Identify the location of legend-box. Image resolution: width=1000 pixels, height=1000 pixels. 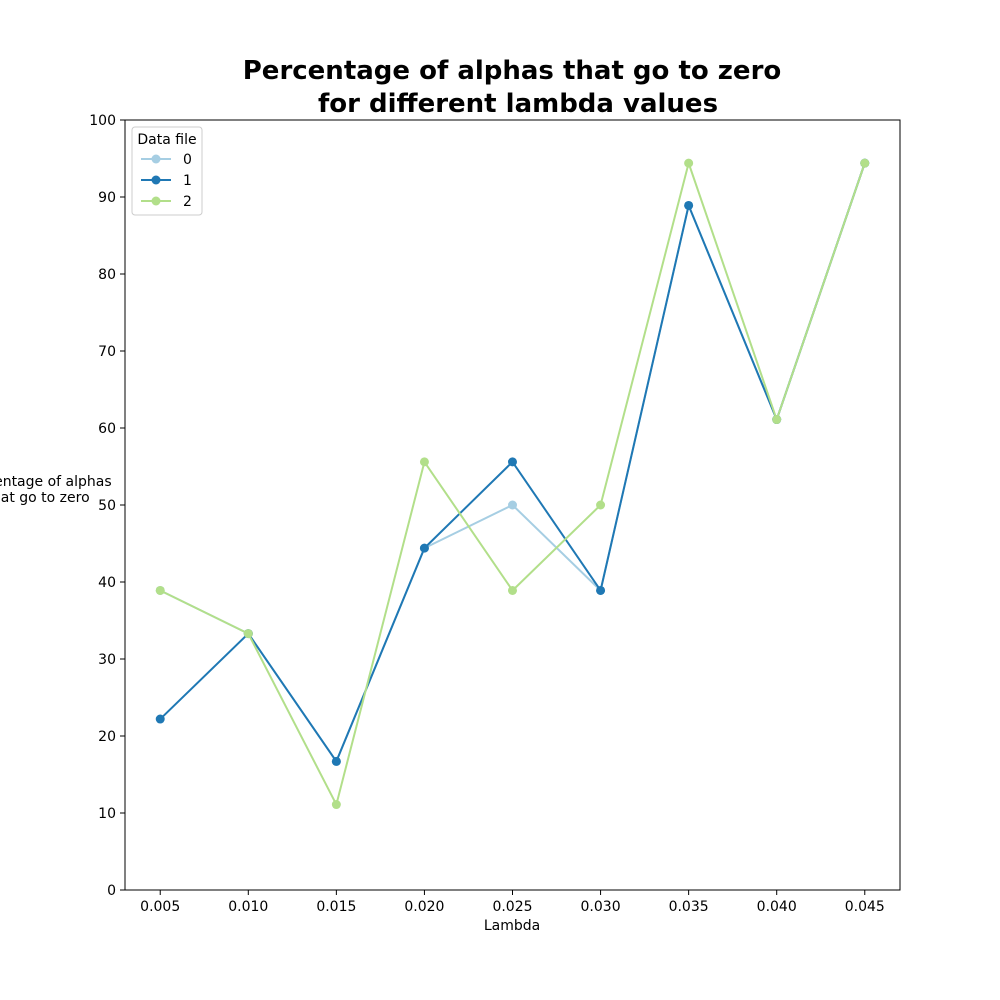
(167, 171).